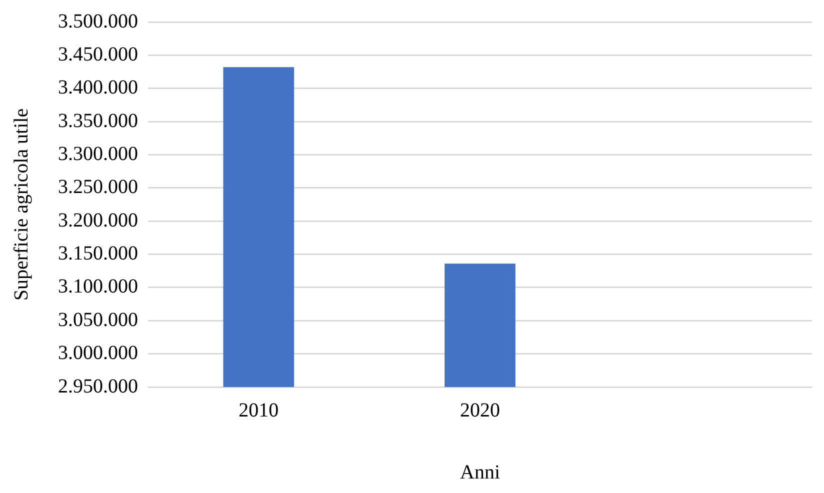 Image resolution: width=824 pixels, height=493 pixels. What do you see at coordinates (98, 220) in the screenshot?
I see `y-tick-label: 3.200.000` at bounding box center [98, 220].